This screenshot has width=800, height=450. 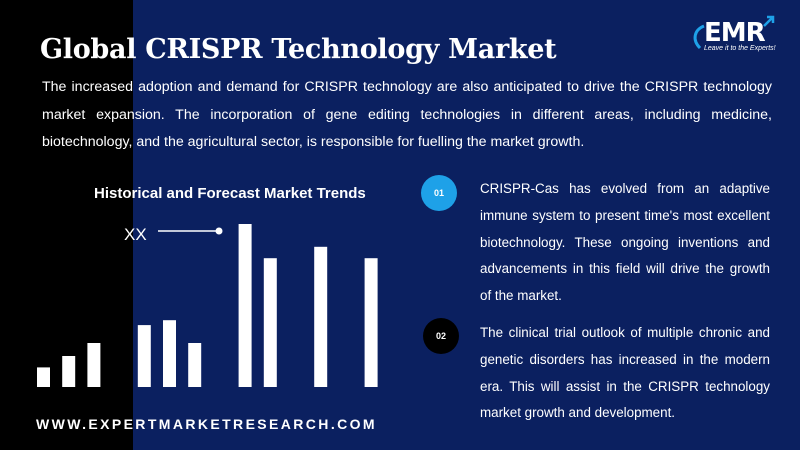 I want to click on logo-tagline: Leave it to the Experts!, so click(x=740, y=48).